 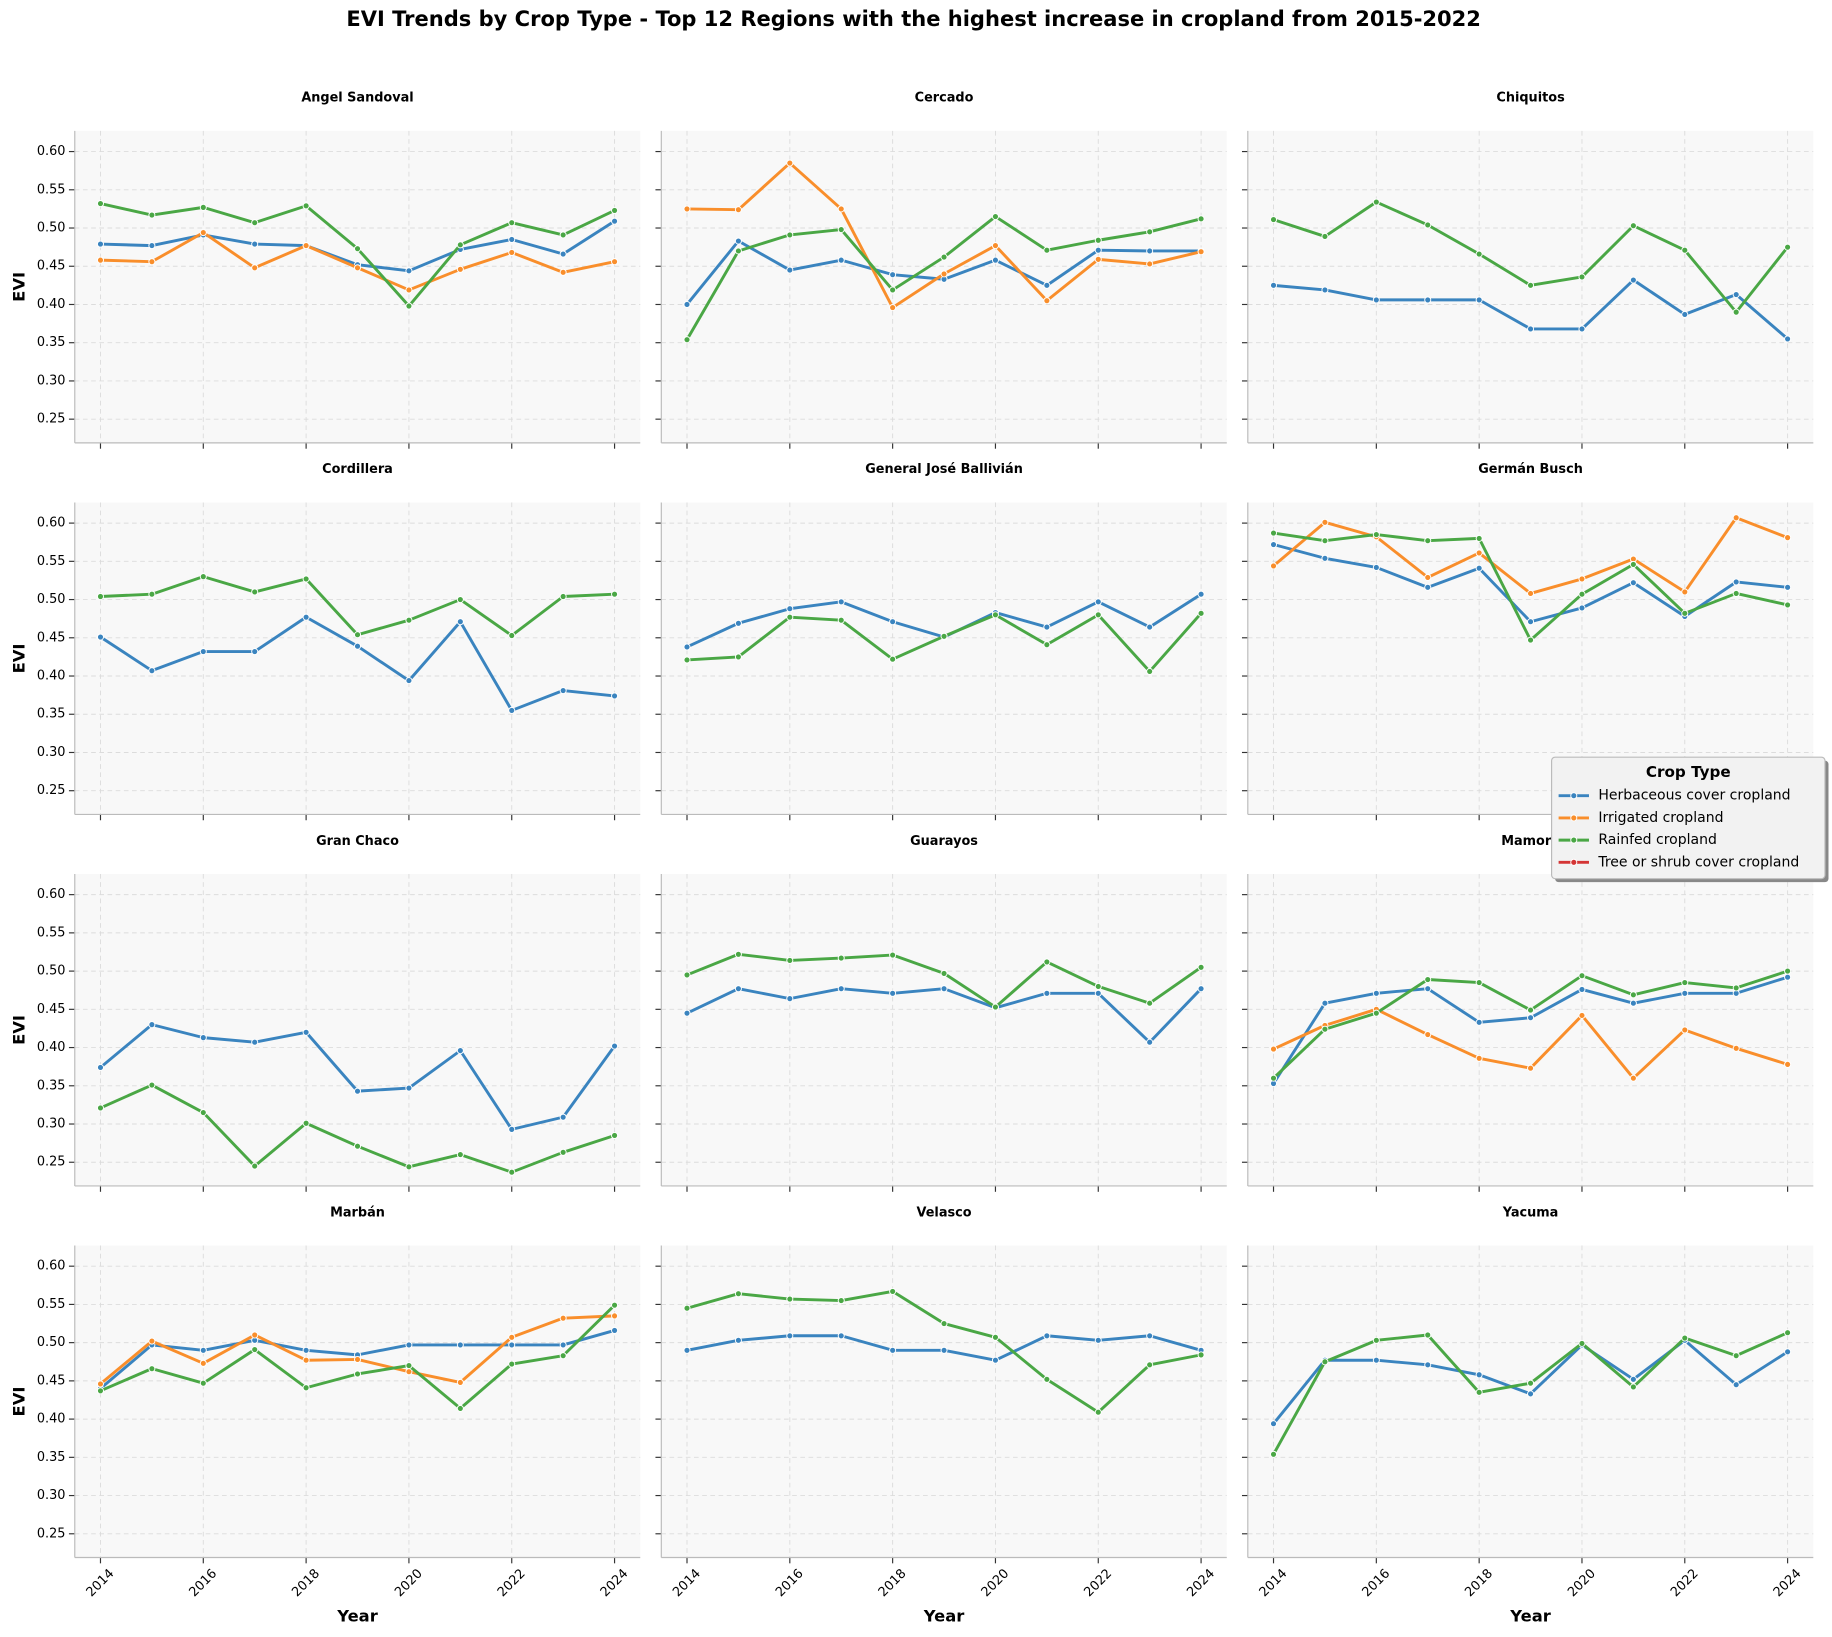 What do you see at coordinates (51, 380) in the screenshot?
I see `y-tick-label: 0.30` at bounding box center [51, 380].